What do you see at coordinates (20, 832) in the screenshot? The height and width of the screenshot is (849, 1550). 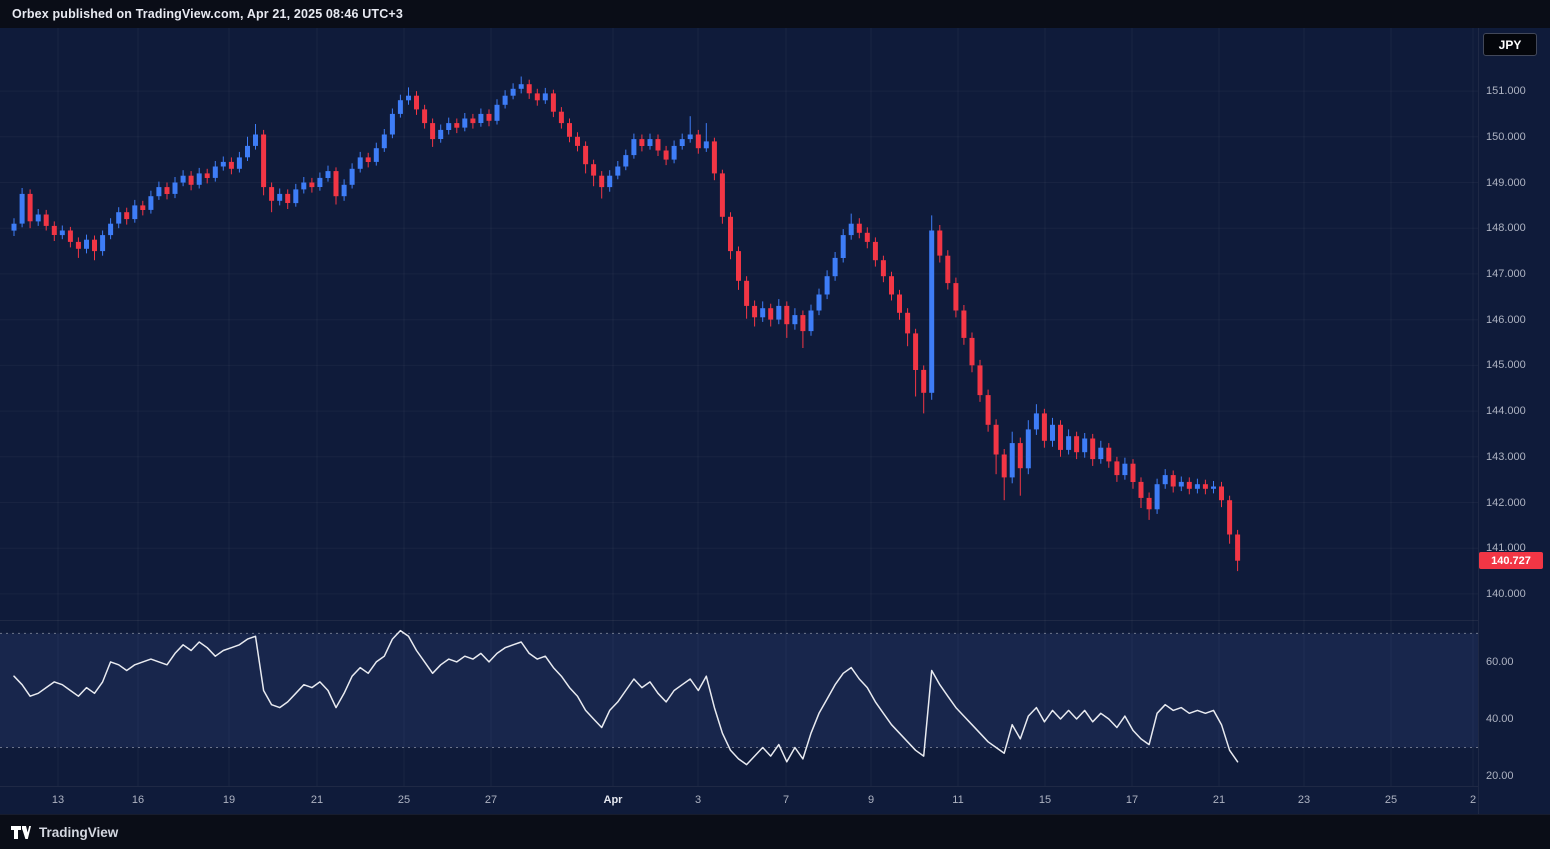 I see `tradingview-logo-icon` at bounding box center [20, 832].